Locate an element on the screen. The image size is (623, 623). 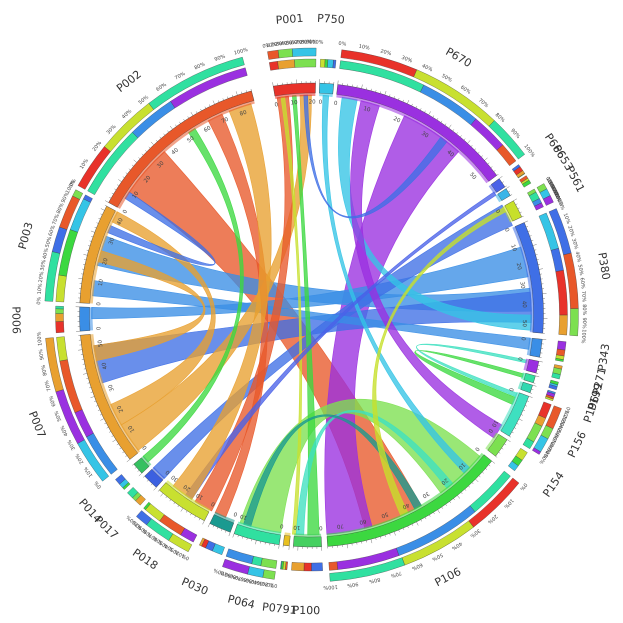
segment-label-P750: P750 is located at coordinates (331, 19).